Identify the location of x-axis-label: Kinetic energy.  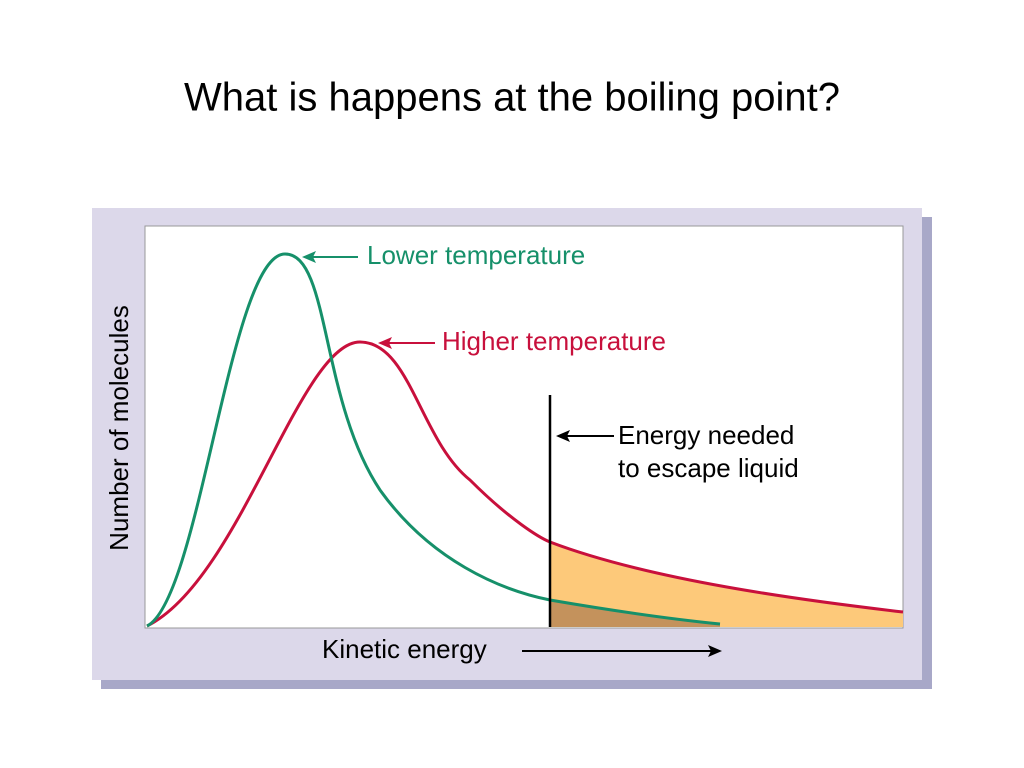
(404, 649).